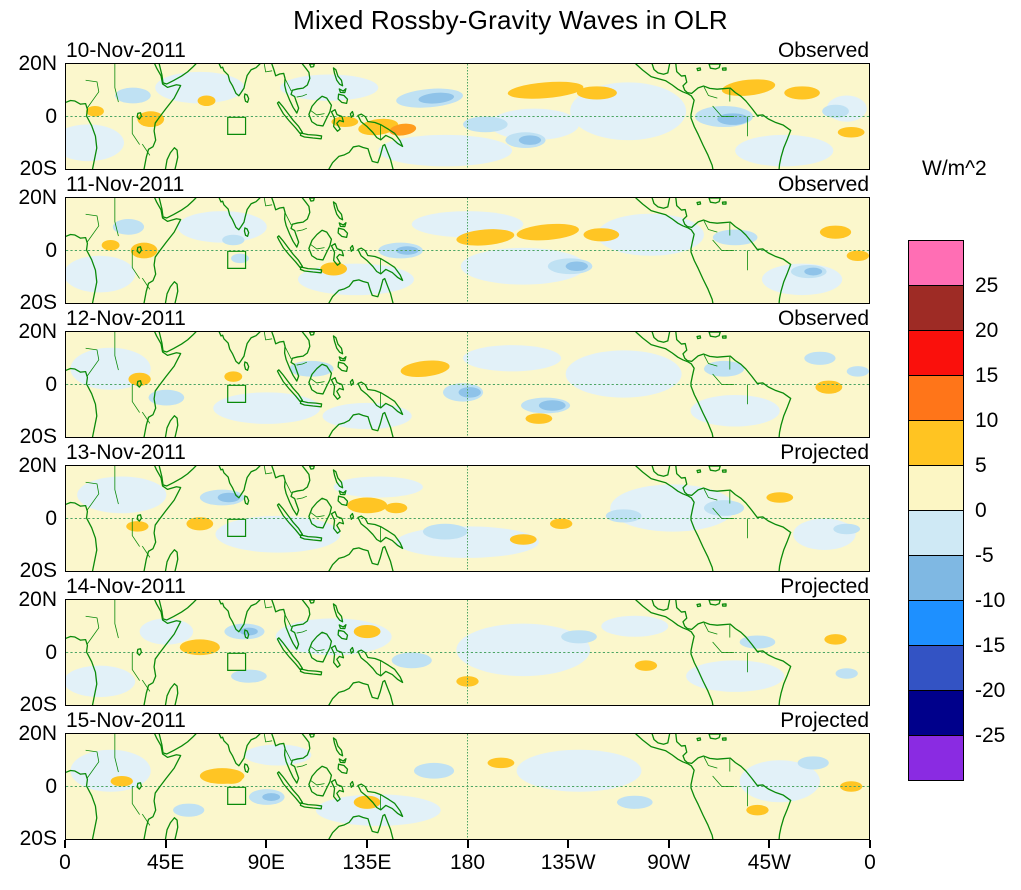 The width and height of the screenshot is (1021, 890). What do you see at coordinates (467, 250) in the screenshot?
I see `map-svg` at bounding box center [467, 250].